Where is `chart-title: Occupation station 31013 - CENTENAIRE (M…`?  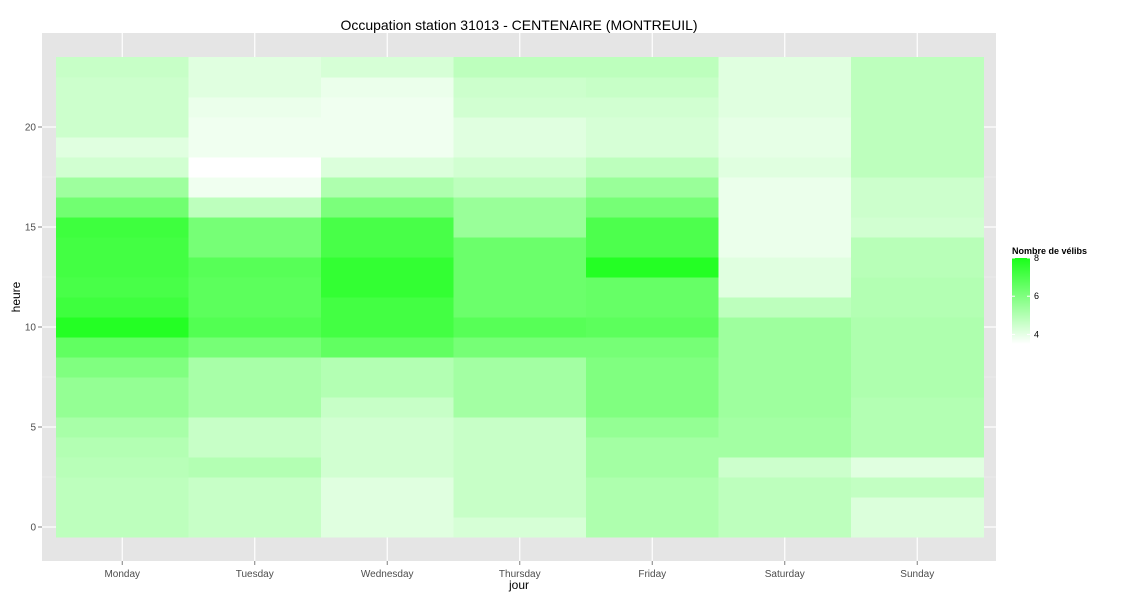 chart-title: Occupation station 31013 - CENTENAIRE (M… is located at coordinates (518, 25).